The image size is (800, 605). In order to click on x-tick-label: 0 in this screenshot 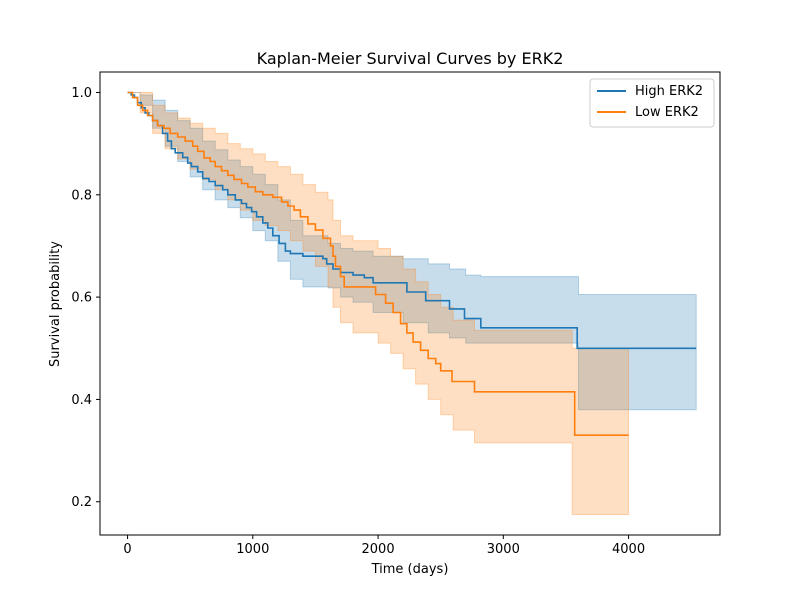, I will do `click(127, 549)`.